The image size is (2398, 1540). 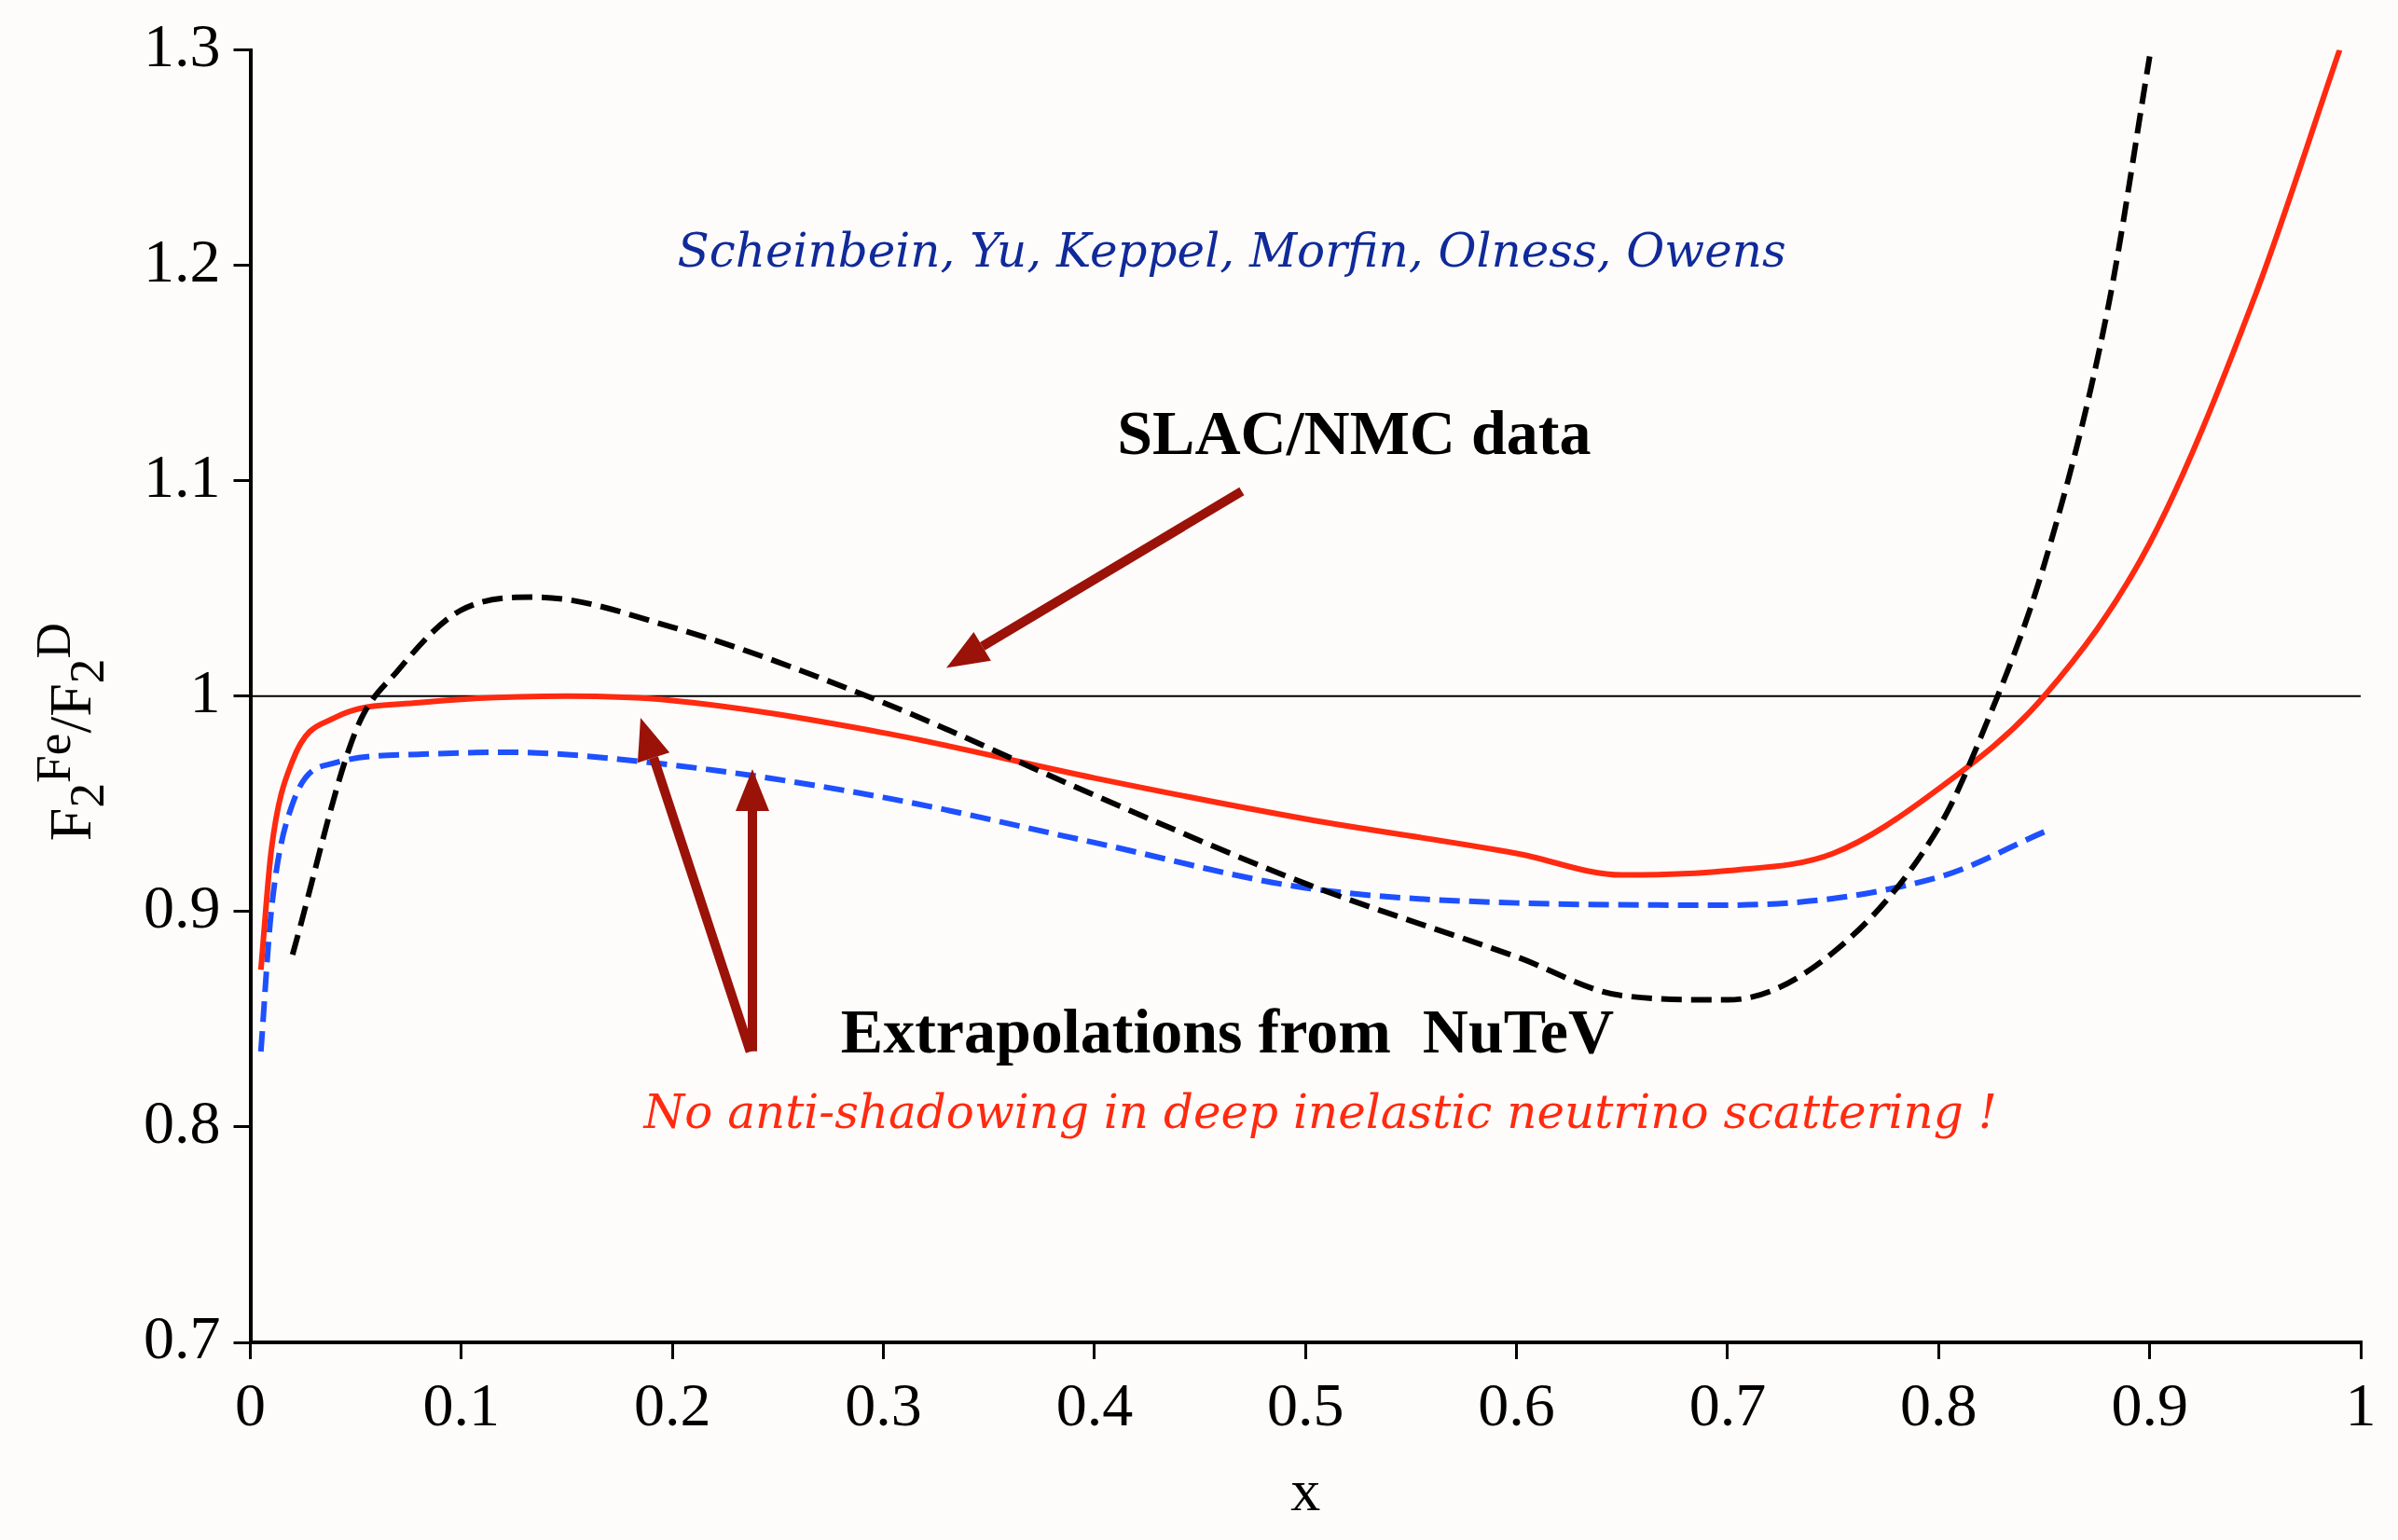 I want to click on x-tick-label: 0.4, so click(x=1095, y=1403).